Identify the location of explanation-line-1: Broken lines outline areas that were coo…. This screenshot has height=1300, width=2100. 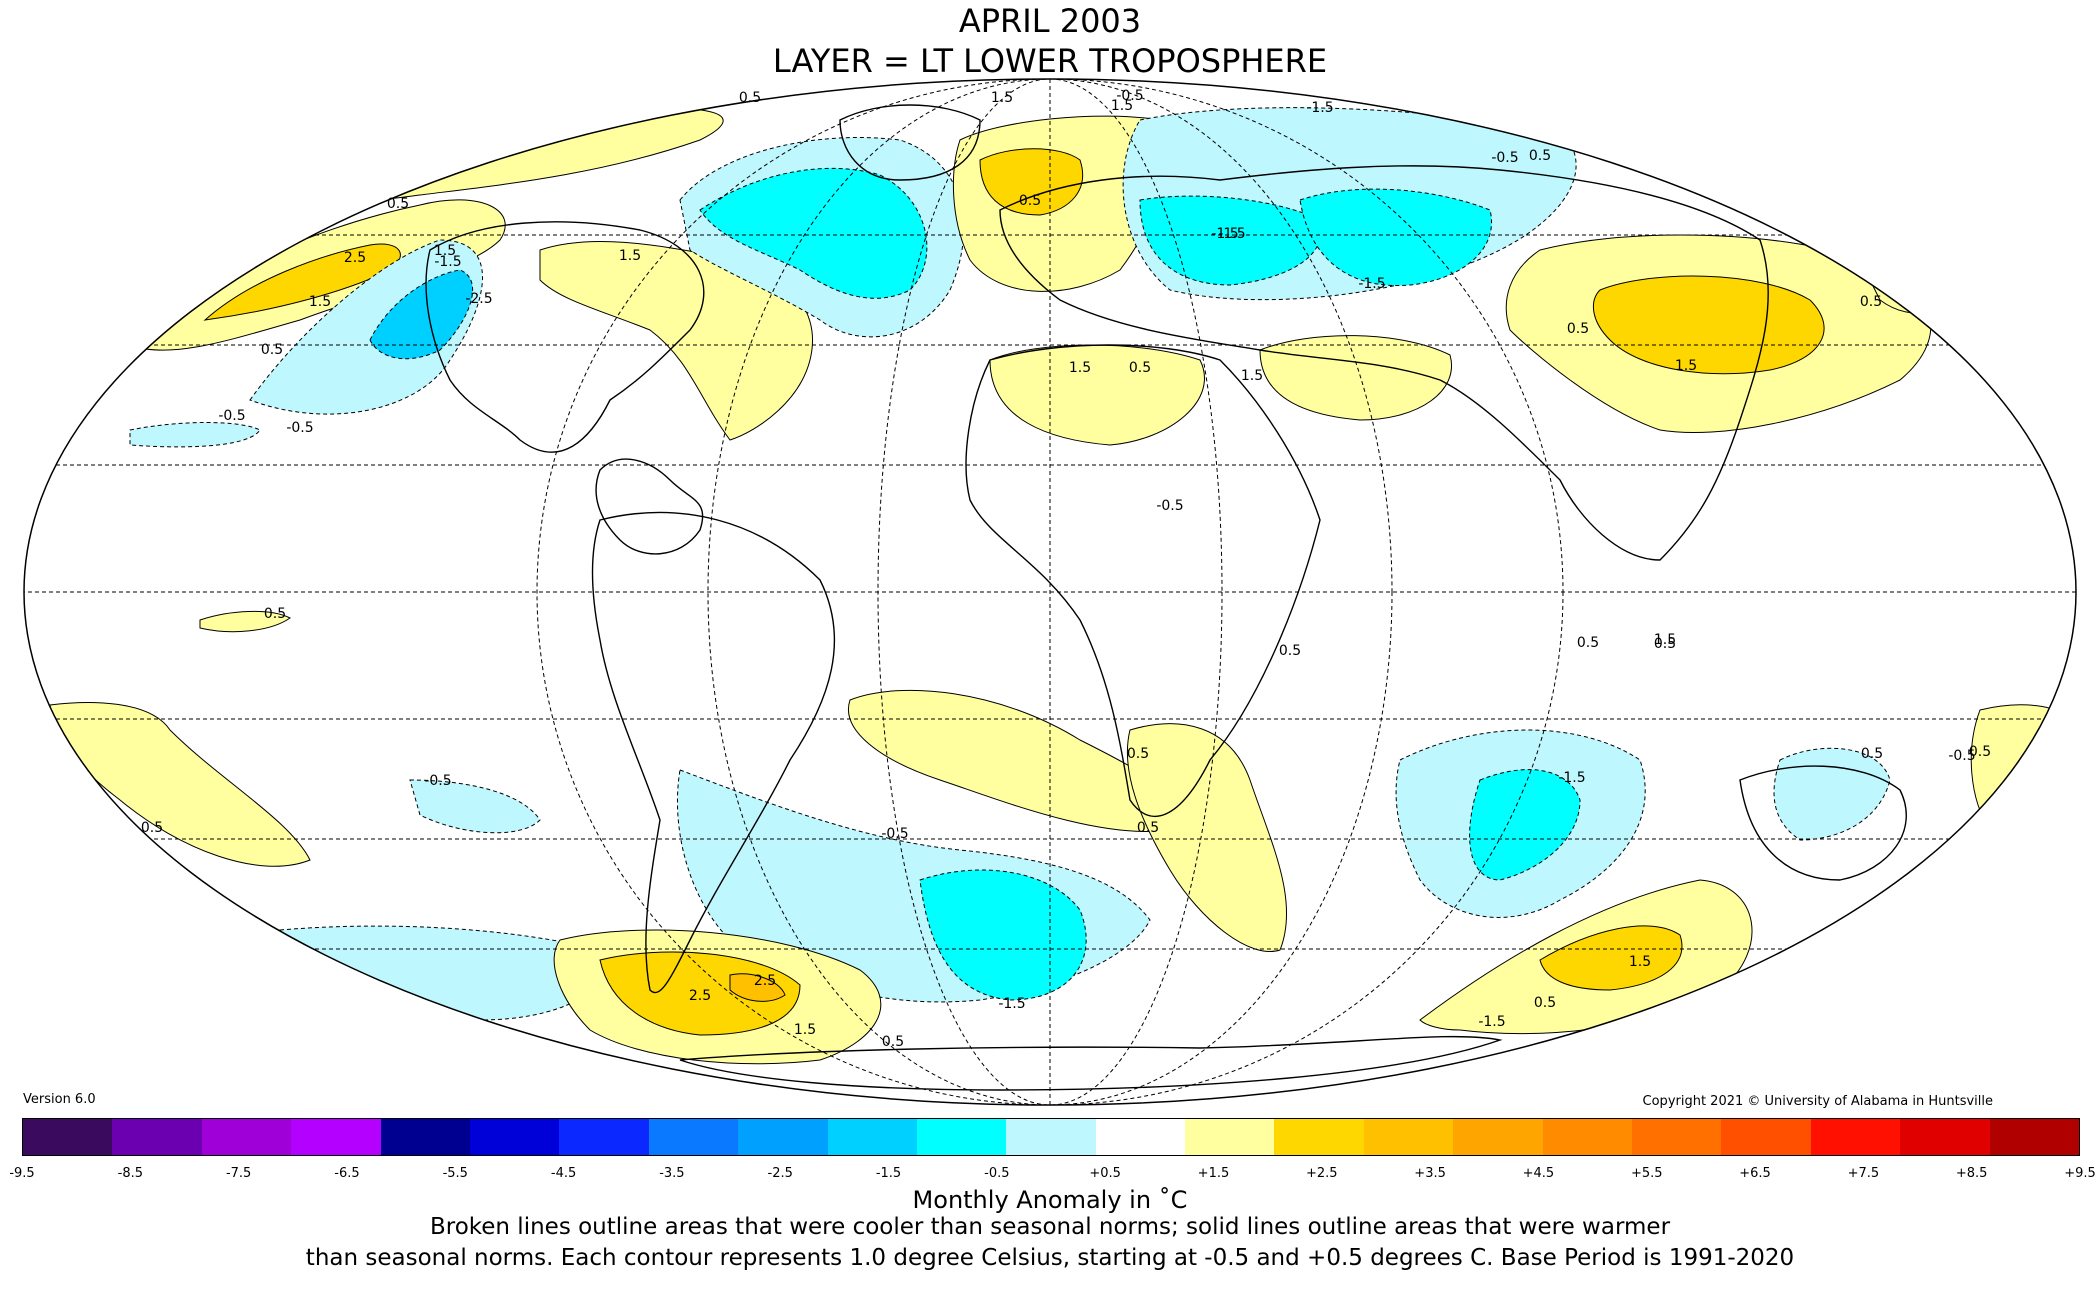
(1050, 1227).